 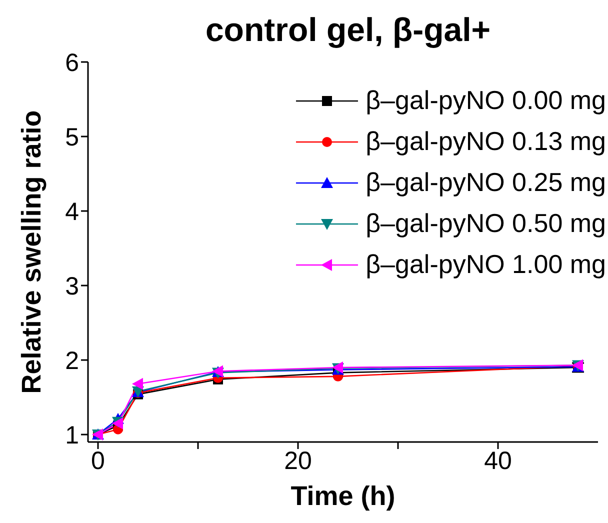 I want to click on y-tick-label: 6, so click(x=72, y=62).